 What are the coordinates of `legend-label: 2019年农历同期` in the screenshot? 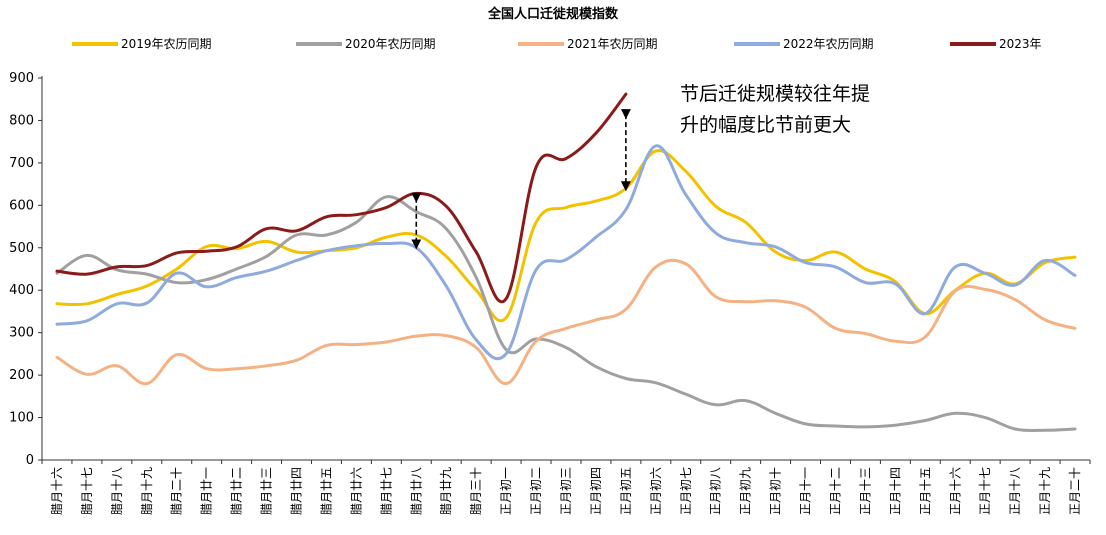 It's located at (166, 44).